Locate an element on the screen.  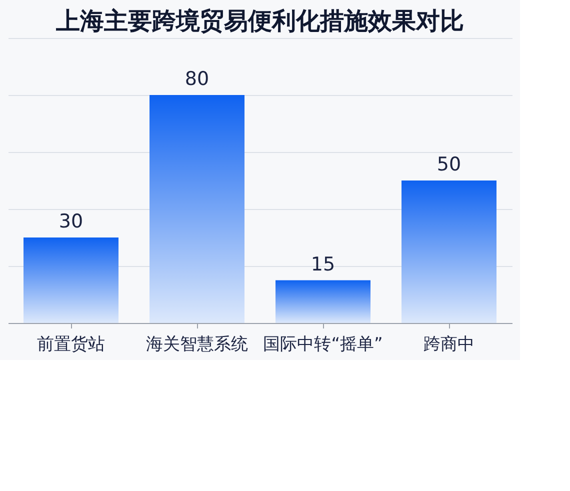
x-tick-label: 前置货站 is located at coordinates (71, 344).